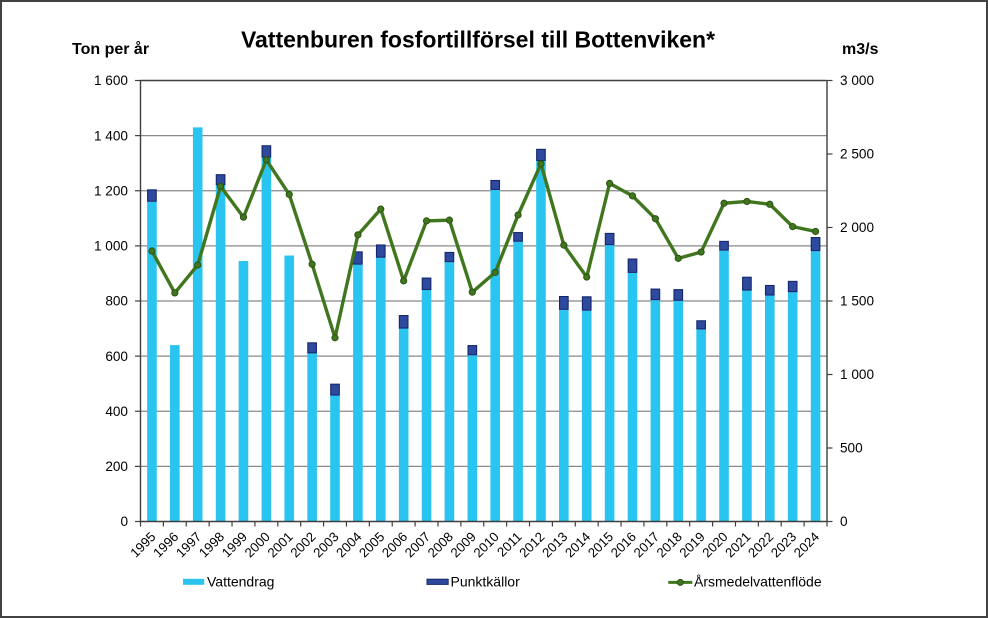 This screenshot has height=618, width=988. What do you see at coordinates (857, 154) in the screenshot?
I see `svg-text: 2 500` at bounding box center [857, 154].